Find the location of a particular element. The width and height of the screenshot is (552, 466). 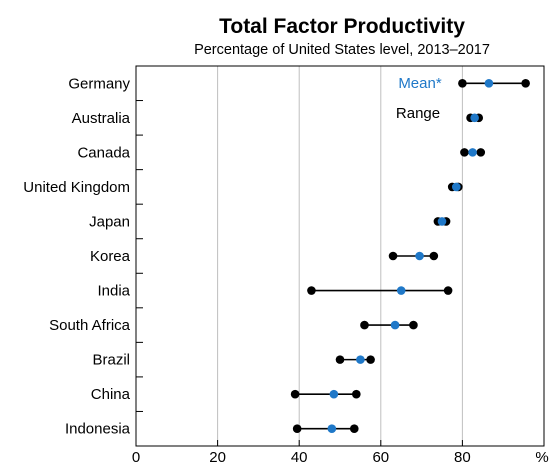

category-label-4: Japan is located at coordinates (109, 221).